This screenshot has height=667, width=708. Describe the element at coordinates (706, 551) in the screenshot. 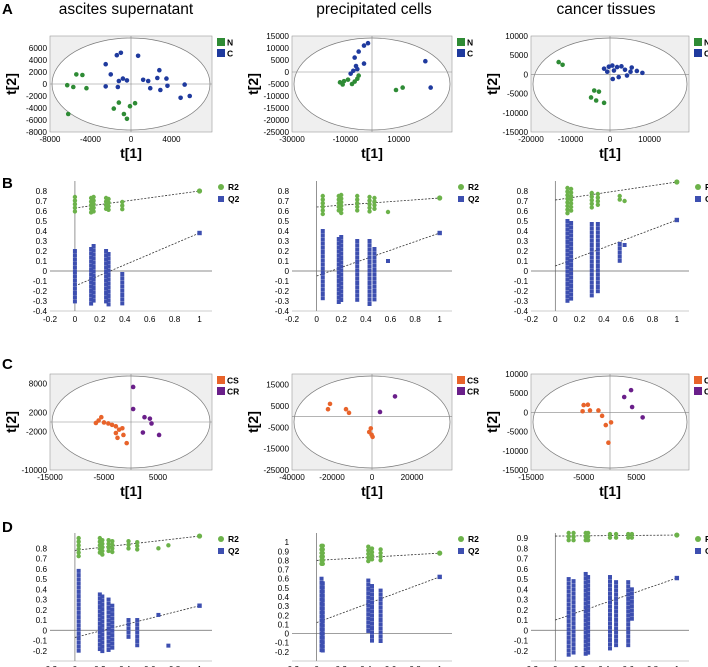

I see `legend-label-Q2: Q2` at that location.